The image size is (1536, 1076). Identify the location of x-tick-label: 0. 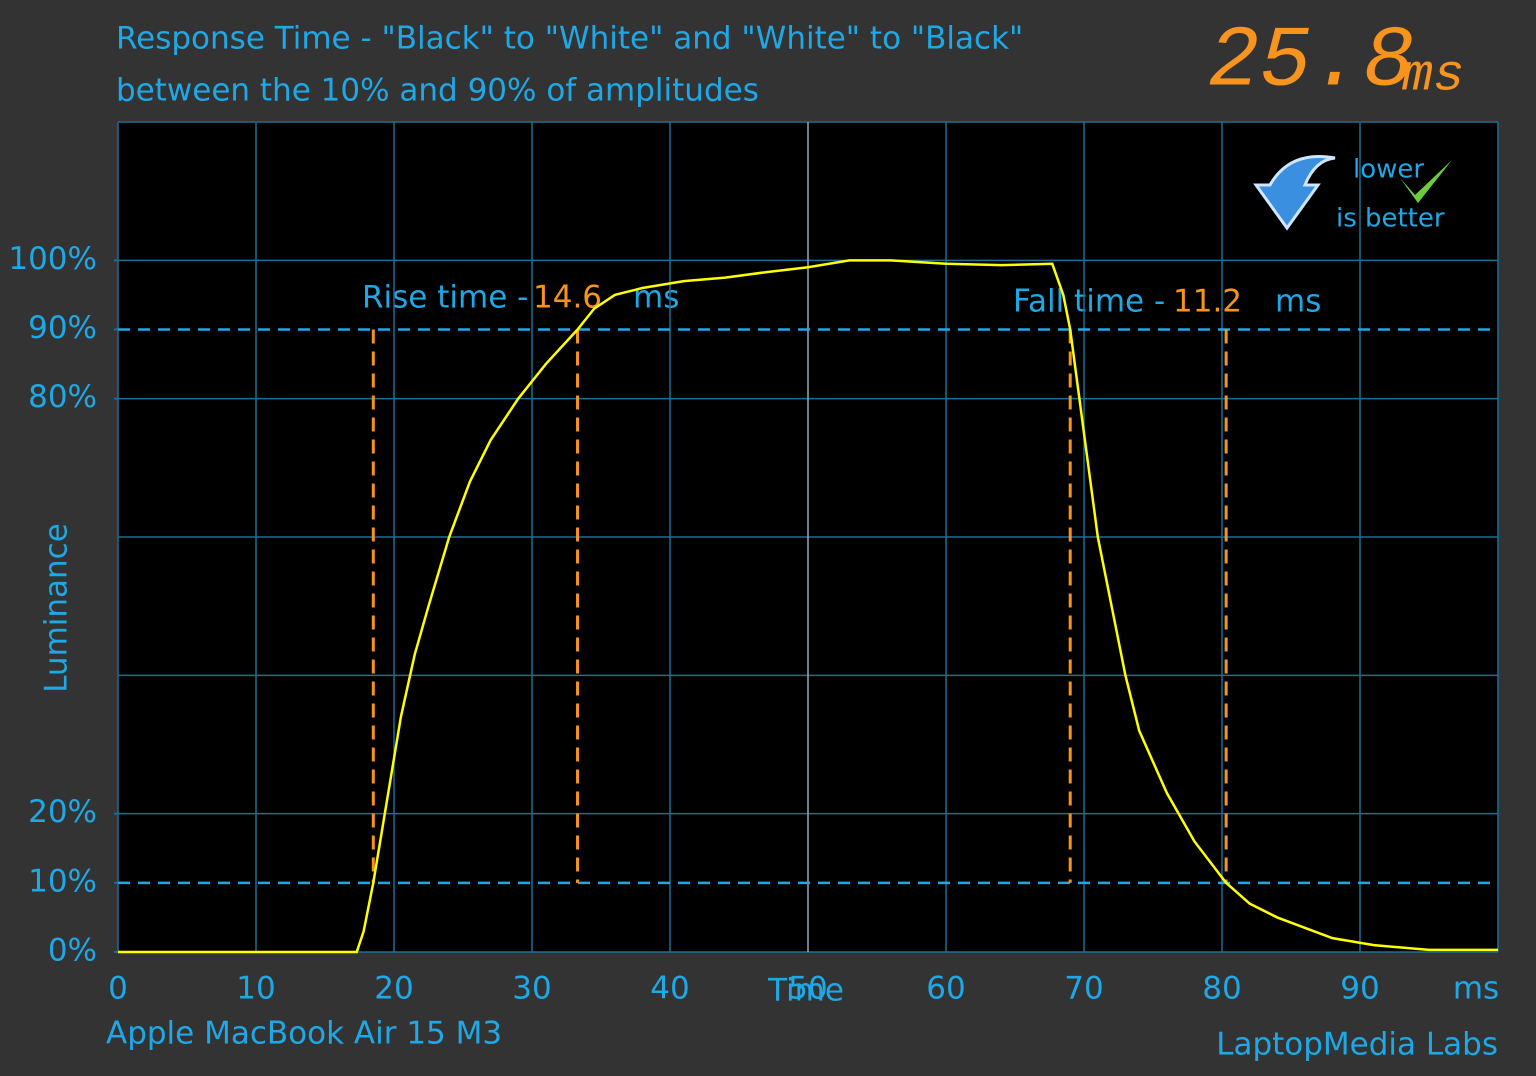
(118, 989).